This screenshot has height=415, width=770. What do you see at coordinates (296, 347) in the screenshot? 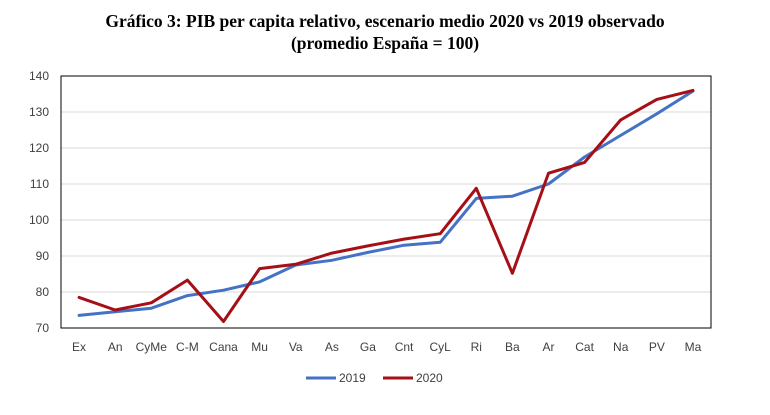
I see `x-tick-label: Va` at bounding box center [296, 347].